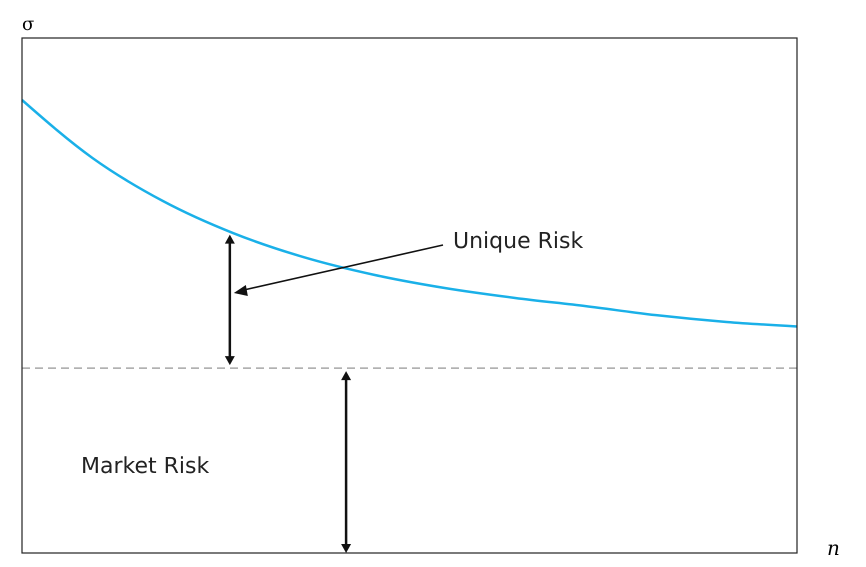 The width and height of the screenshot is (866, 567). I want to click on y-axis-title: σ, so click(28, 24).